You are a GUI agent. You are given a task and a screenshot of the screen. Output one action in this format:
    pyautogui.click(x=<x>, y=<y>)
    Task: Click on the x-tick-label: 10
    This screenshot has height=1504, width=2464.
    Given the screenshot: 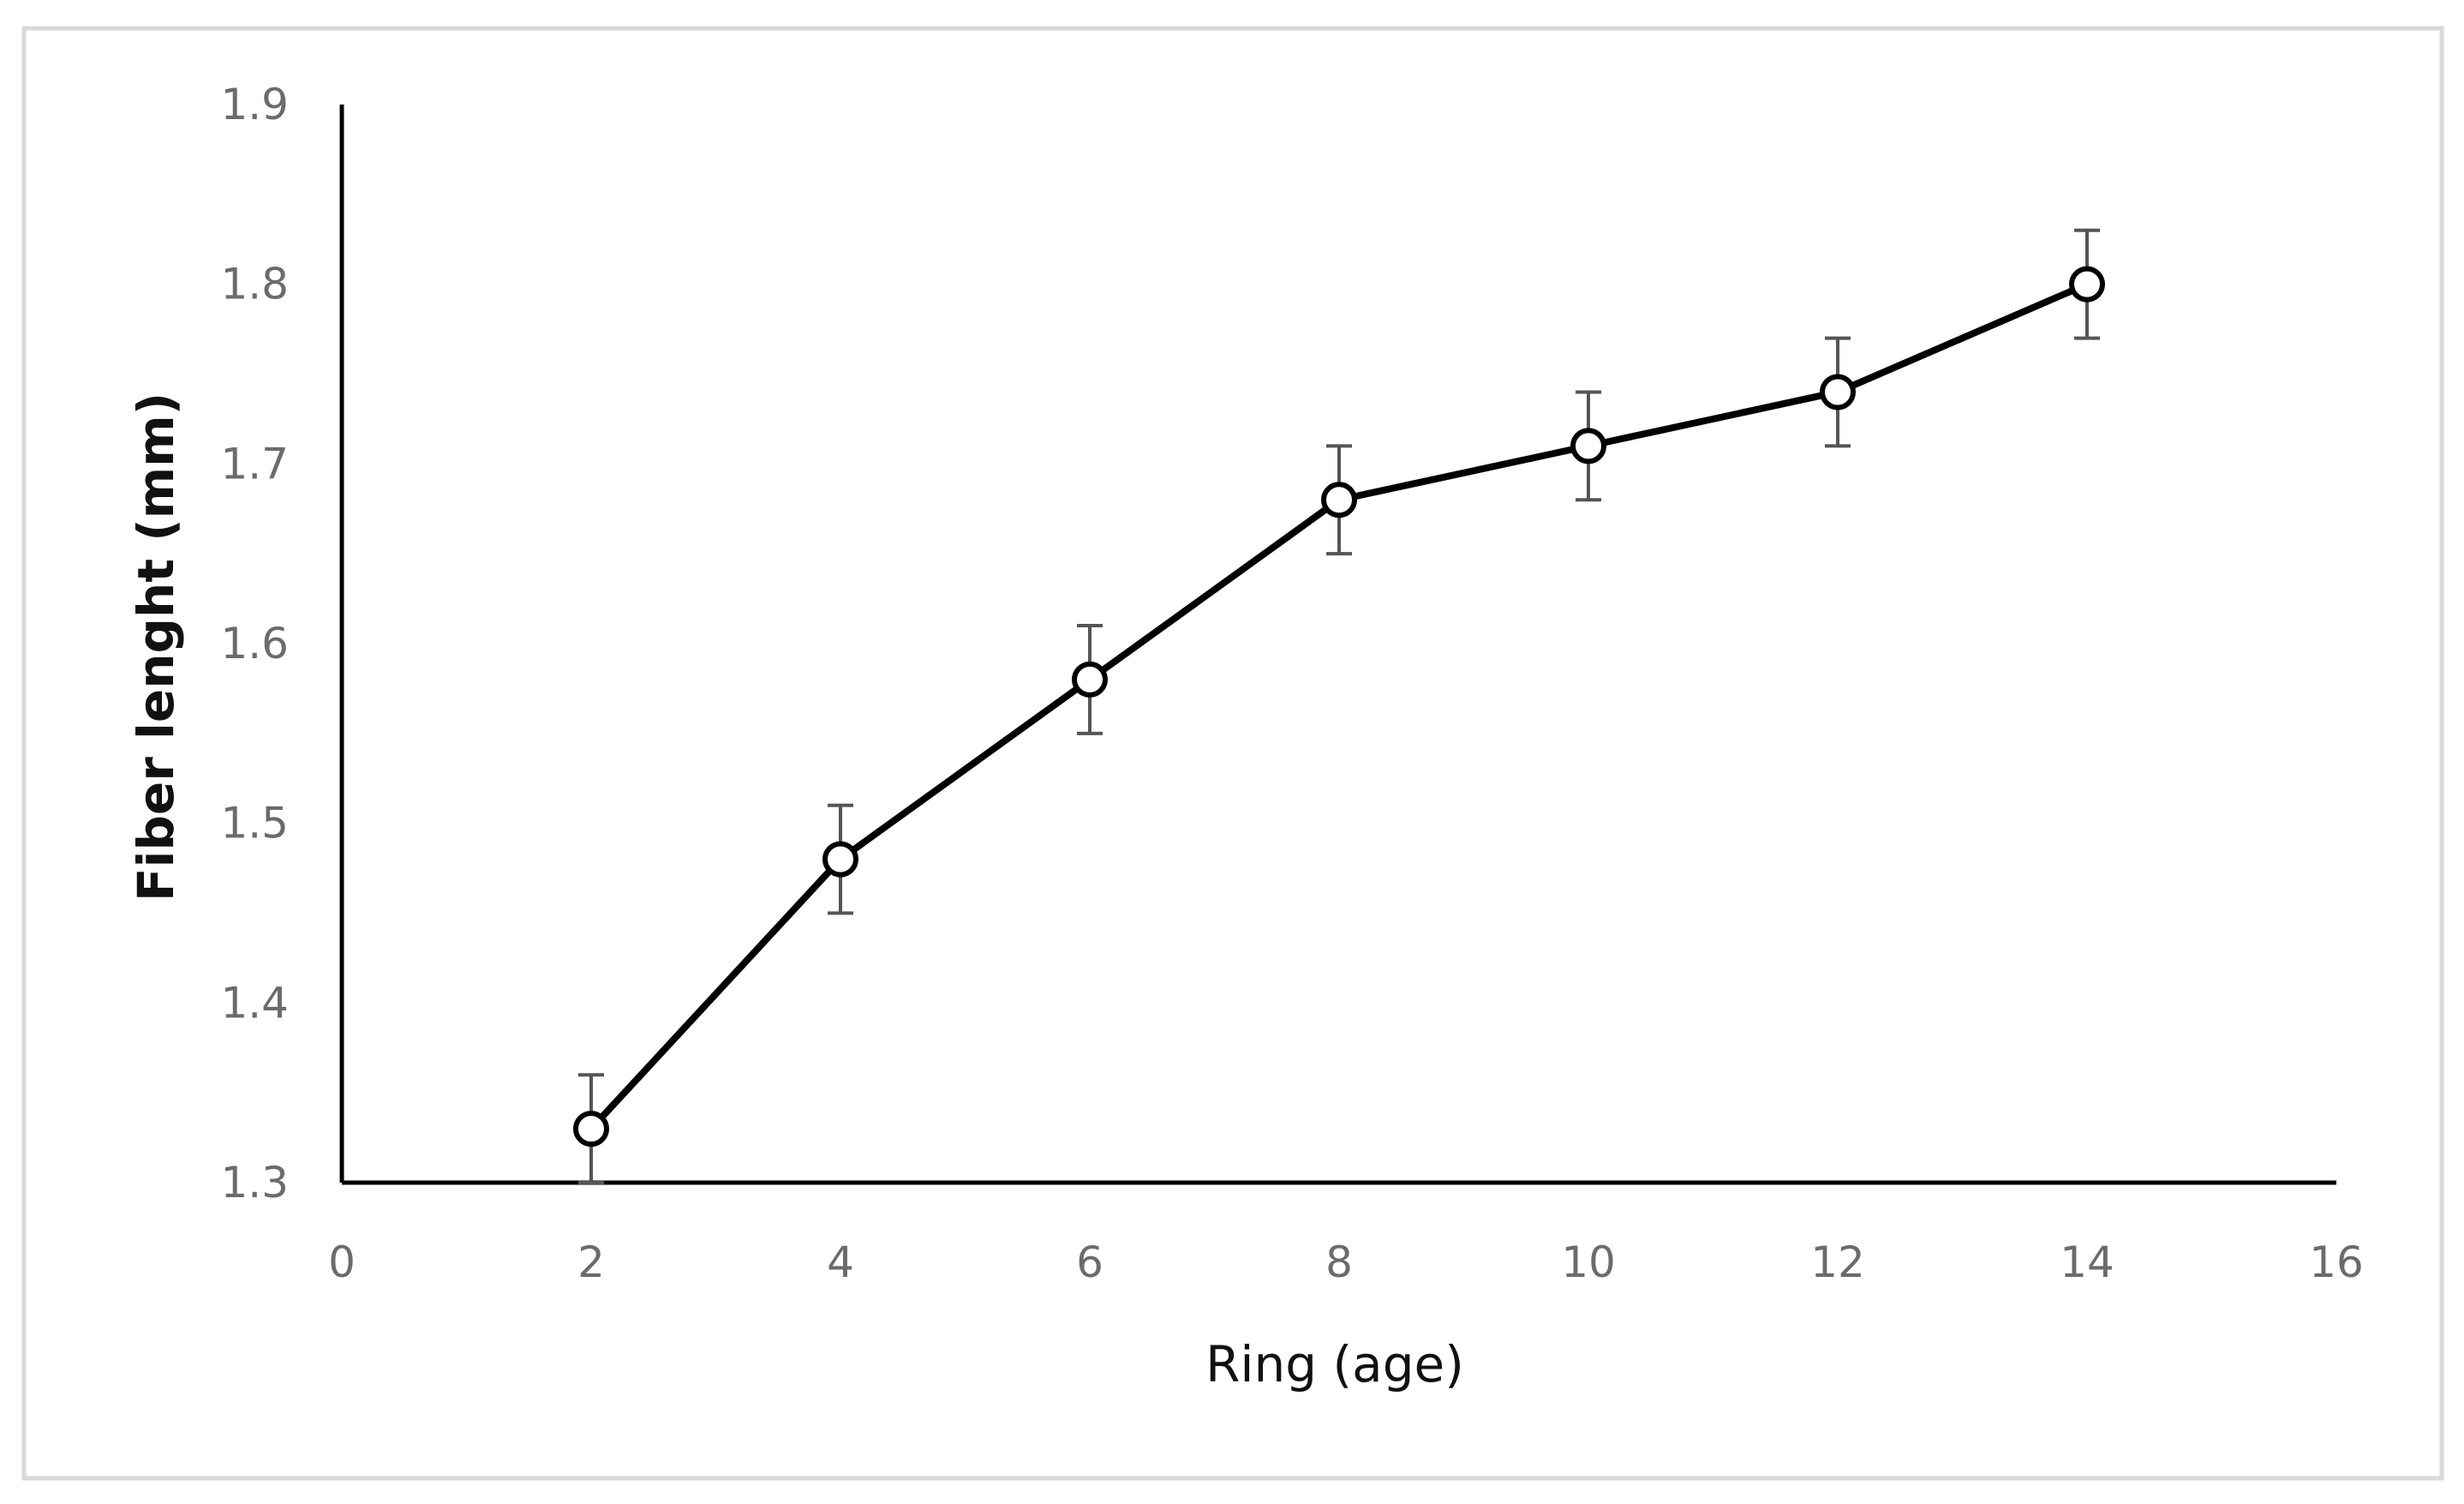 What is the action you would take?
    pyautogui.click(x=1588, y=1262)
    